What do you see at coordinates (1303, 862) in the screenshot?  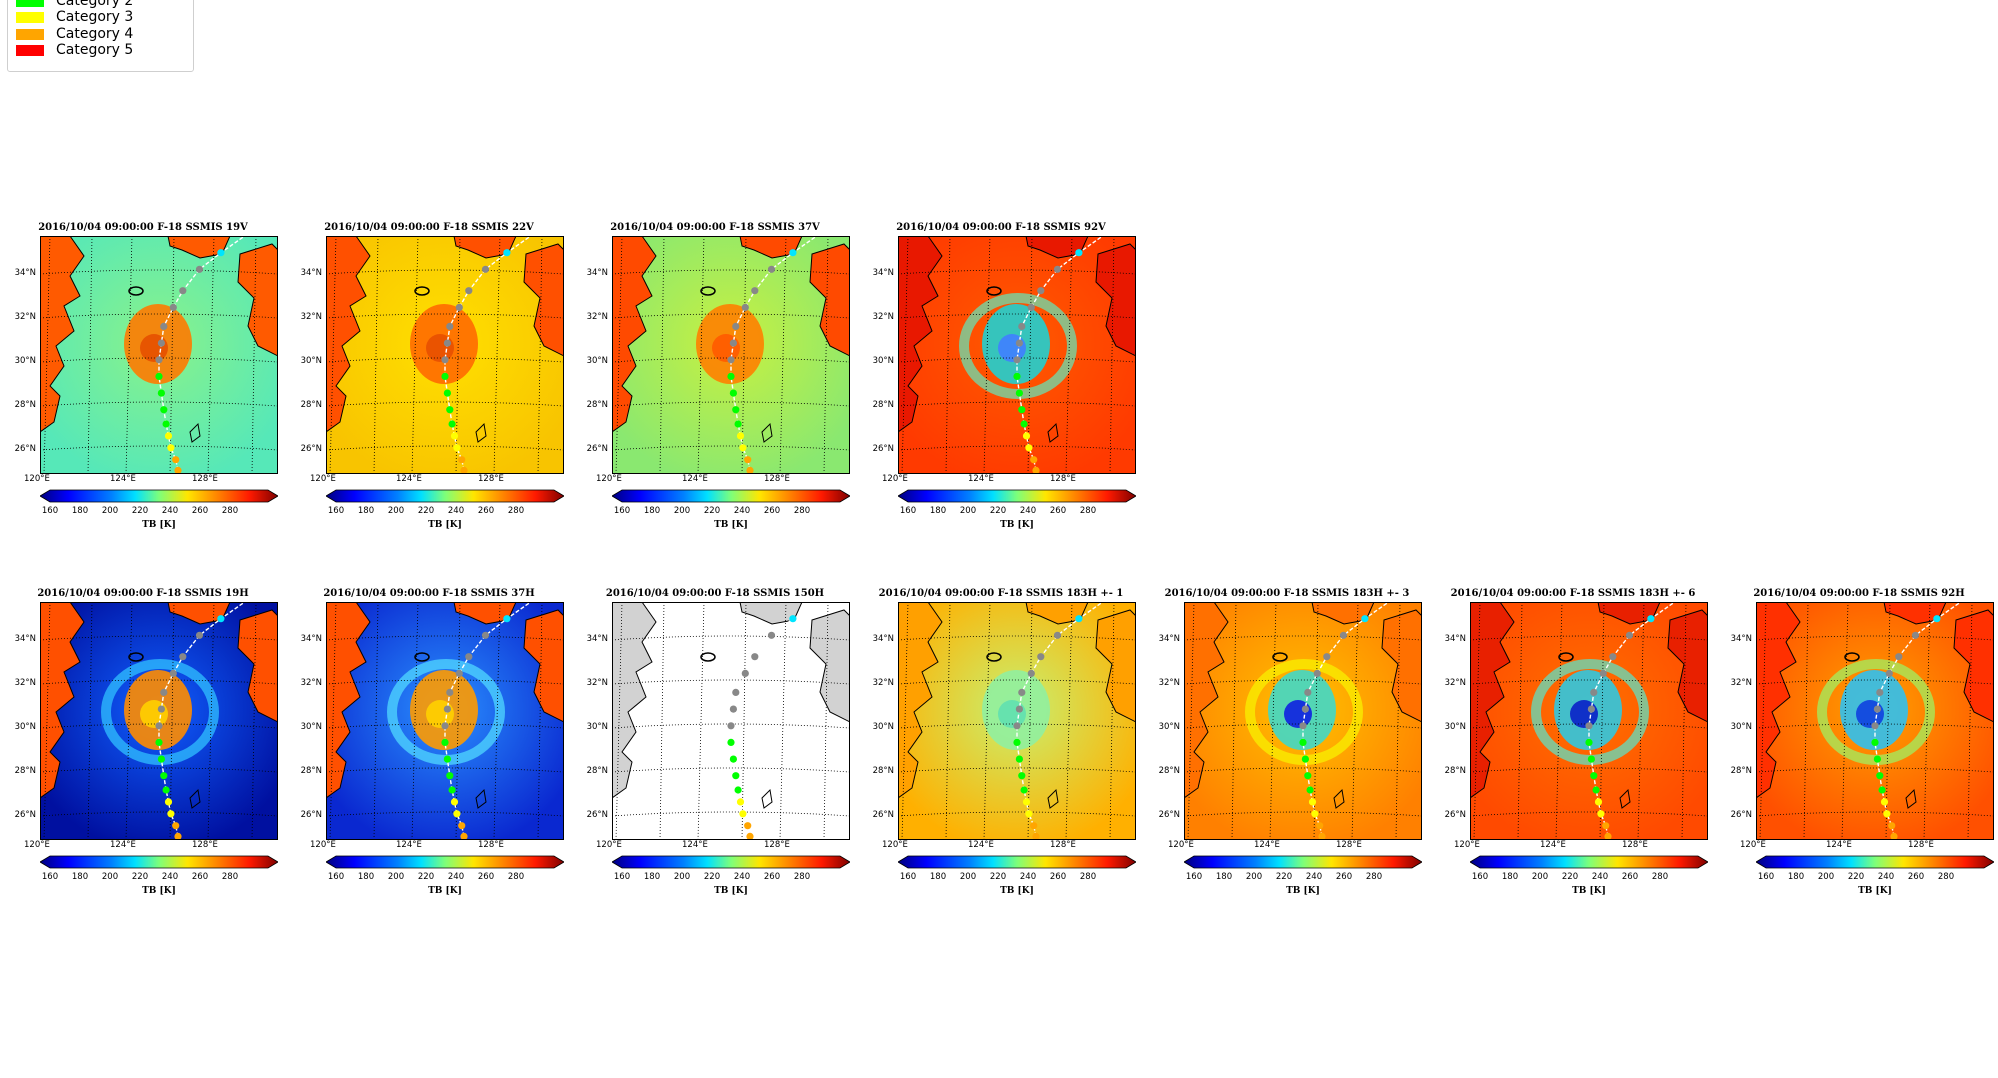 I see `colorbar` at bounding box center [1303, 862].